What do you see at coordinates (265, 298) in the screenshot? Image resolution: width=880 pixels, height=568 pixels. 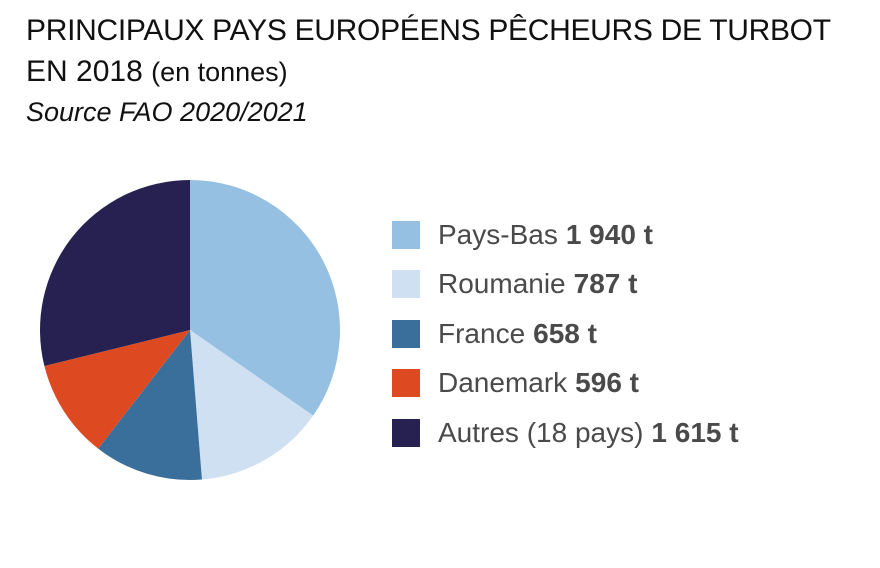 I see `pie-slice-pays-bas` at bounding box center [265, 298].